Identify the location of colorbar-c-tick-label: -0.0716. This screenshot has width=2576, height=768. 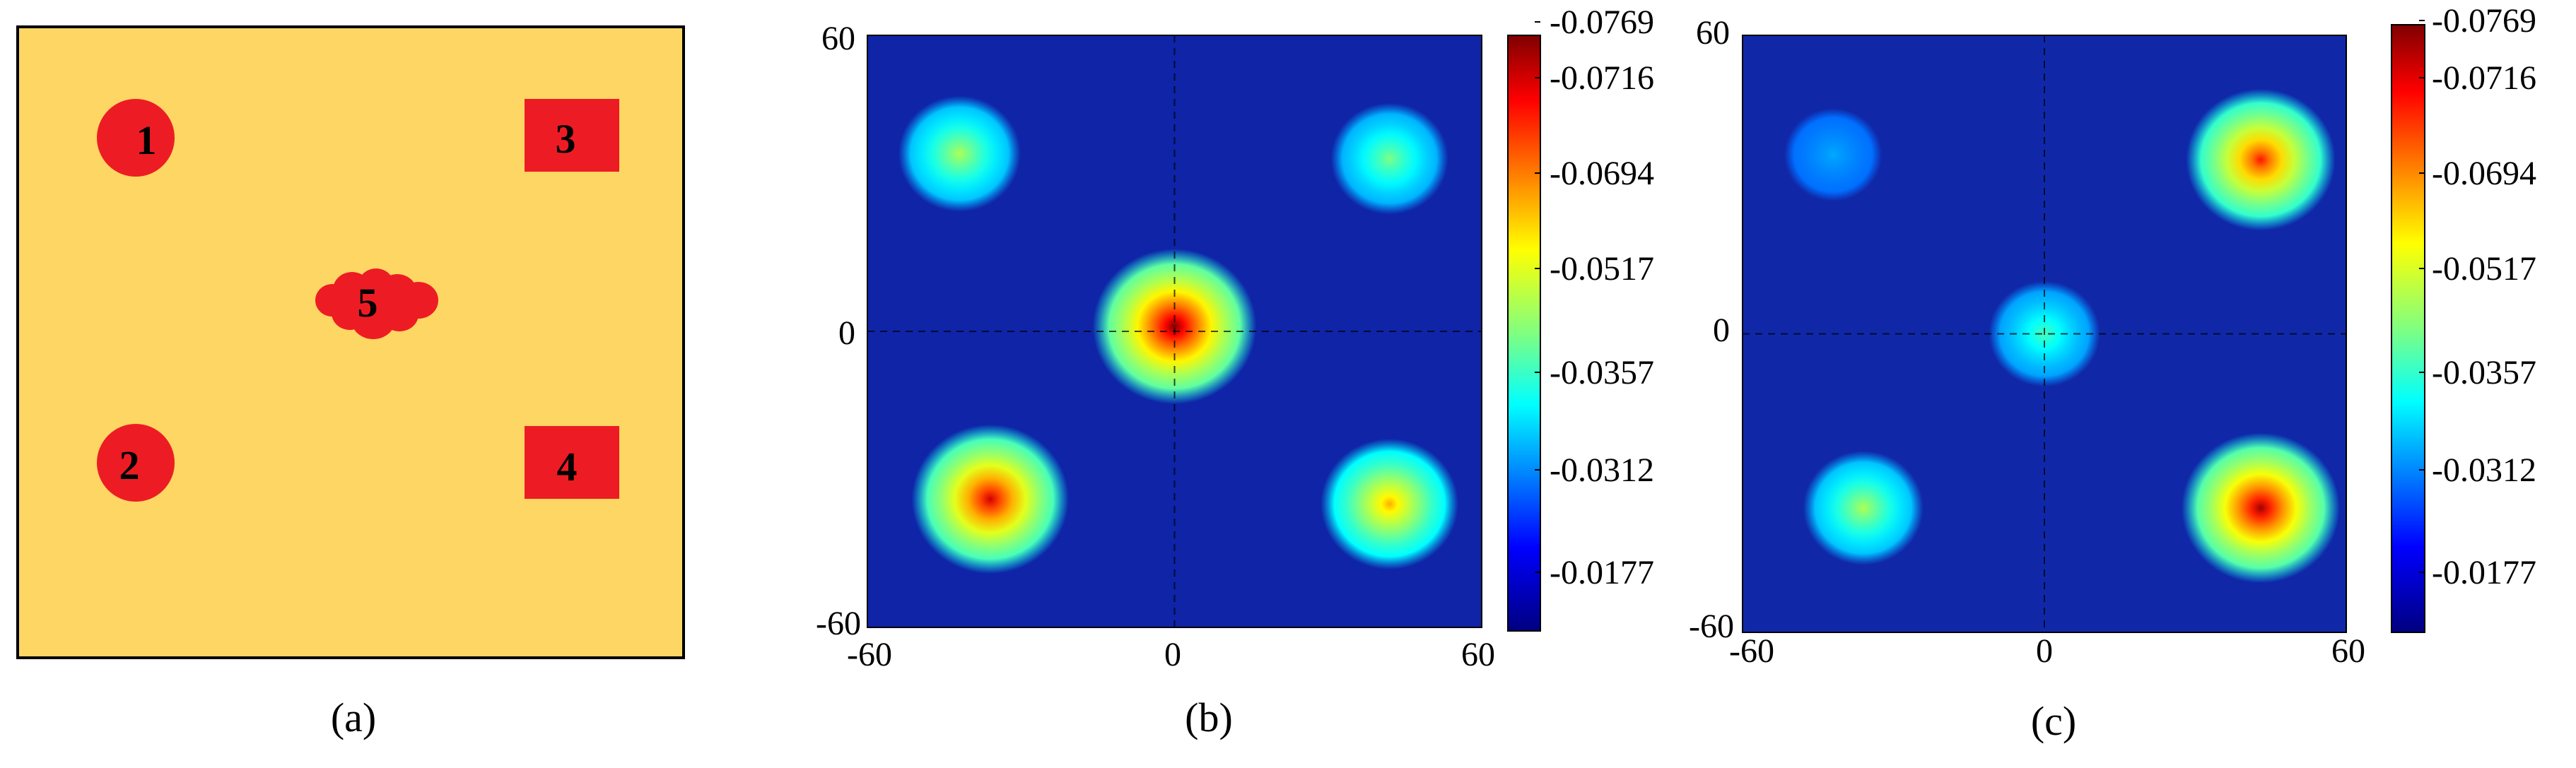
(2484, 78).